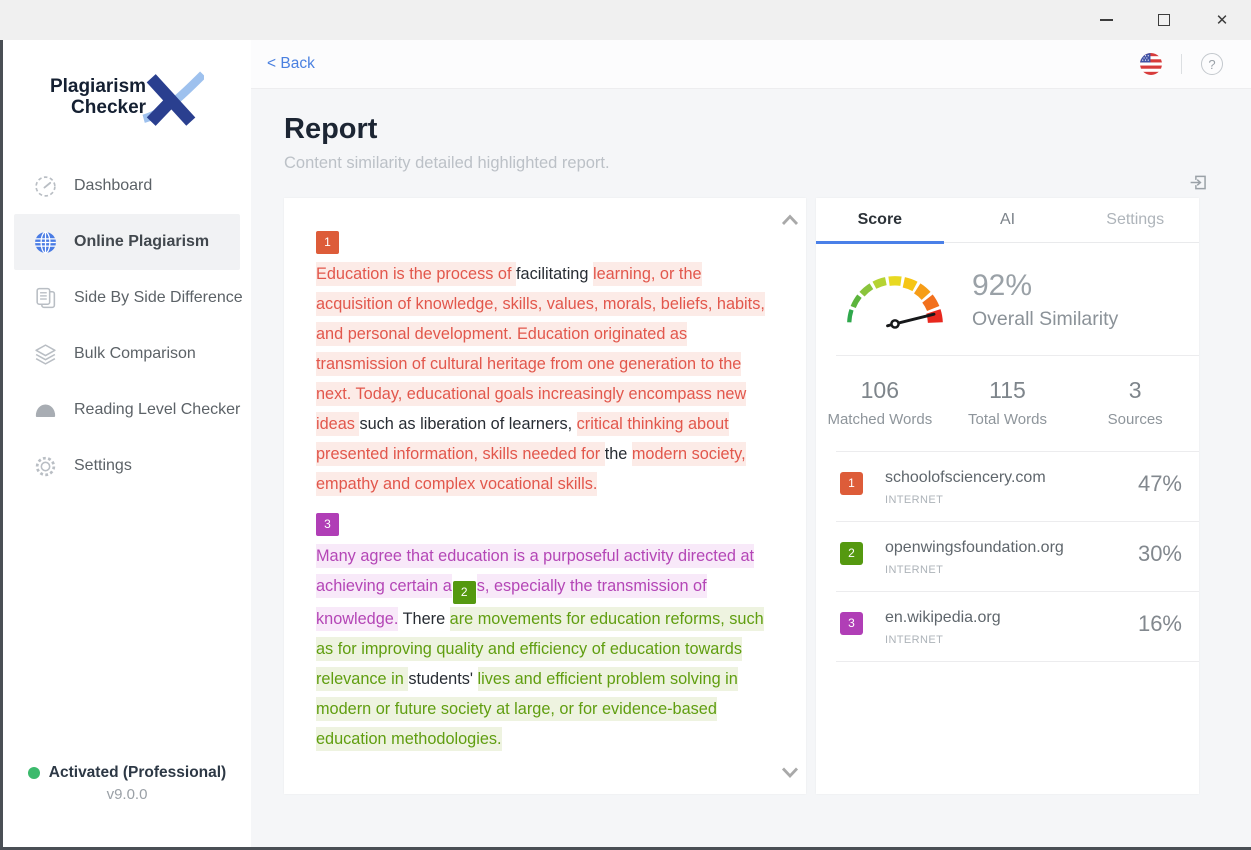  I want to click on source-name: openwingsfoundation.org, so click(974, 547).